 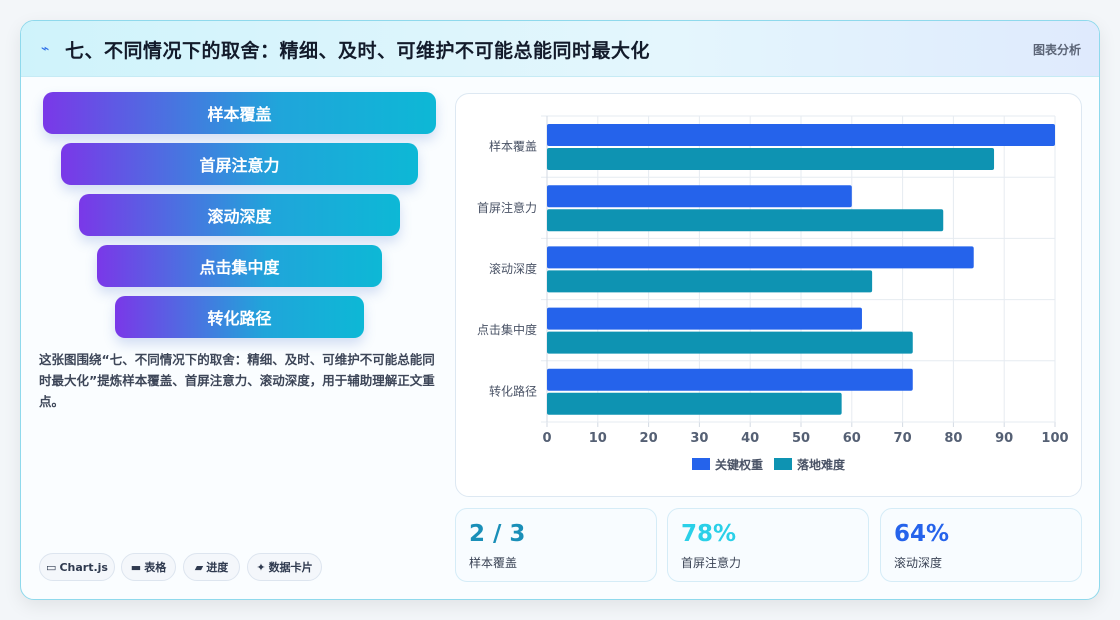 I want to click on stat-value: 64%, so click(x=922, y=534).